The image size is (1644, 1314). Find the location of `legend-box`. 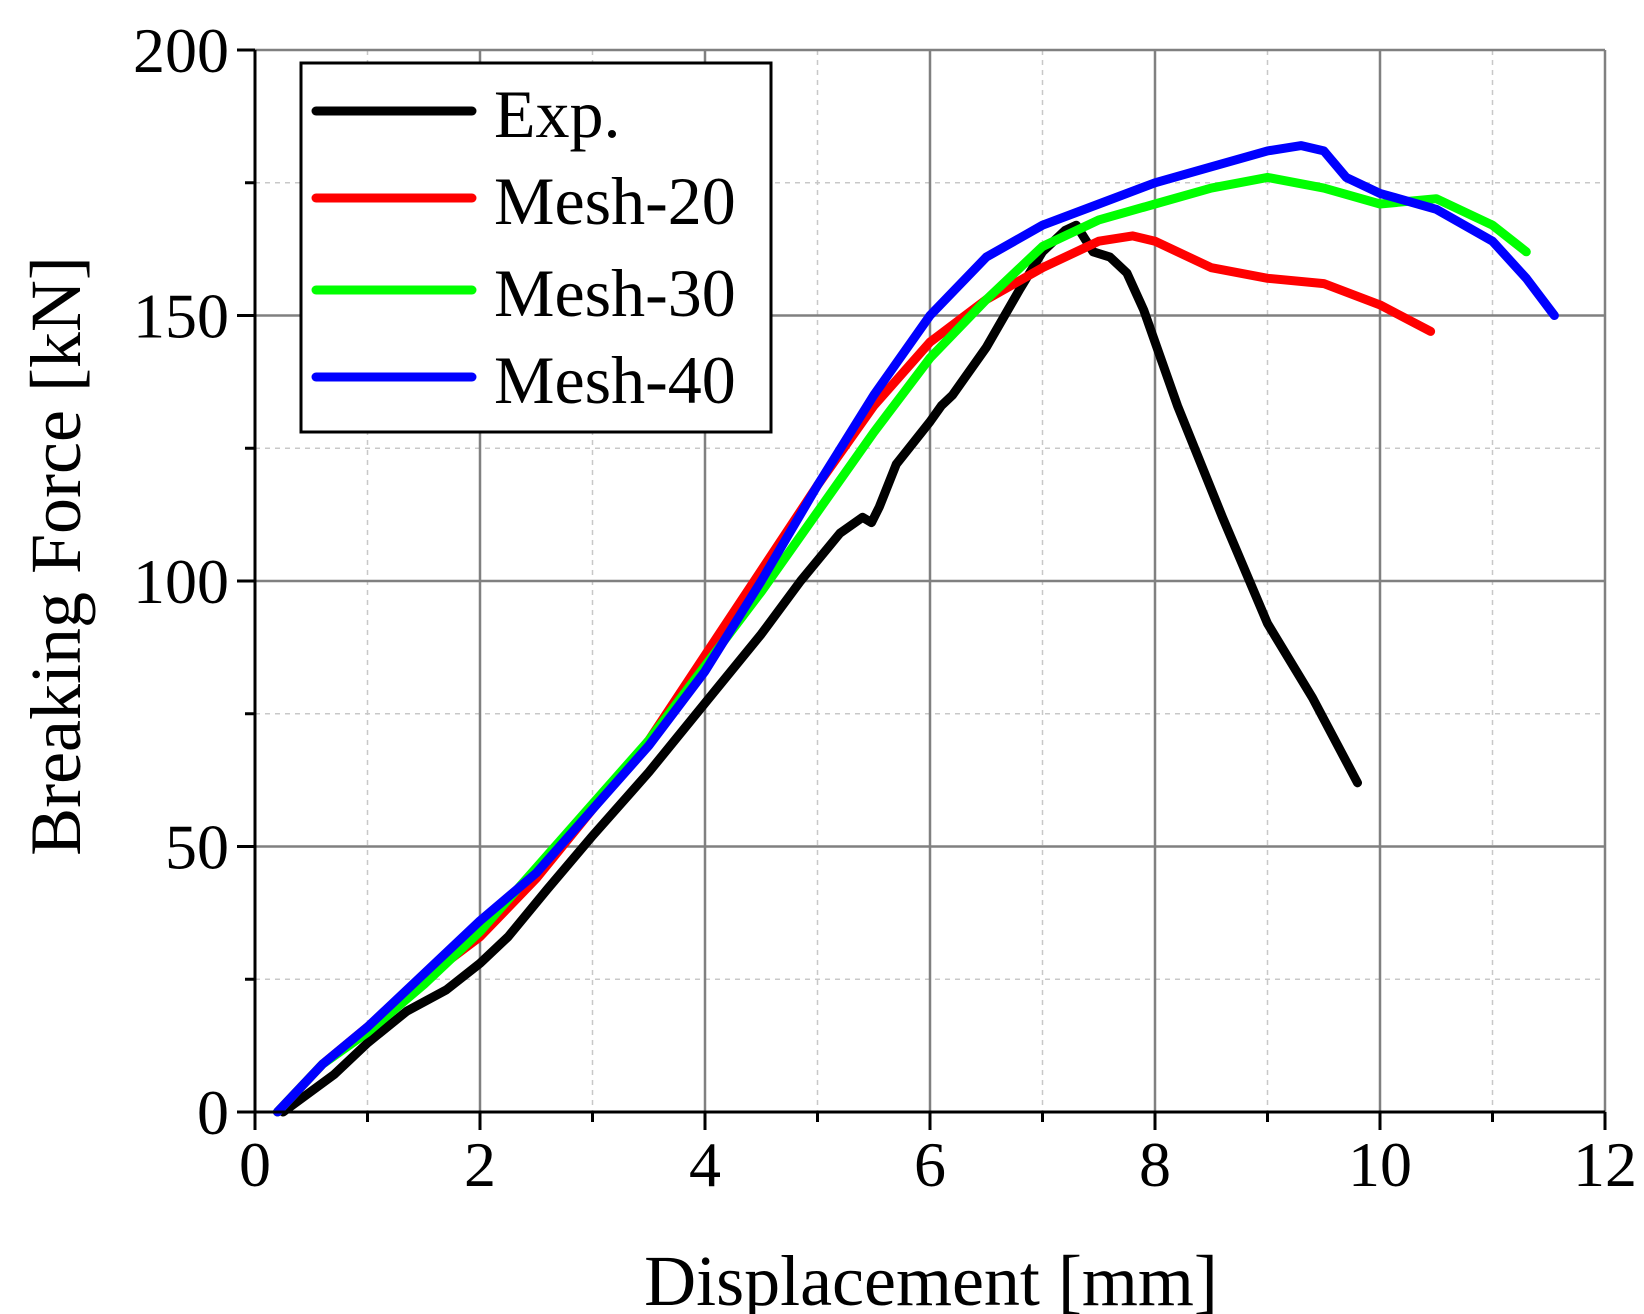

legend-box is located at coordinates (536, 247).